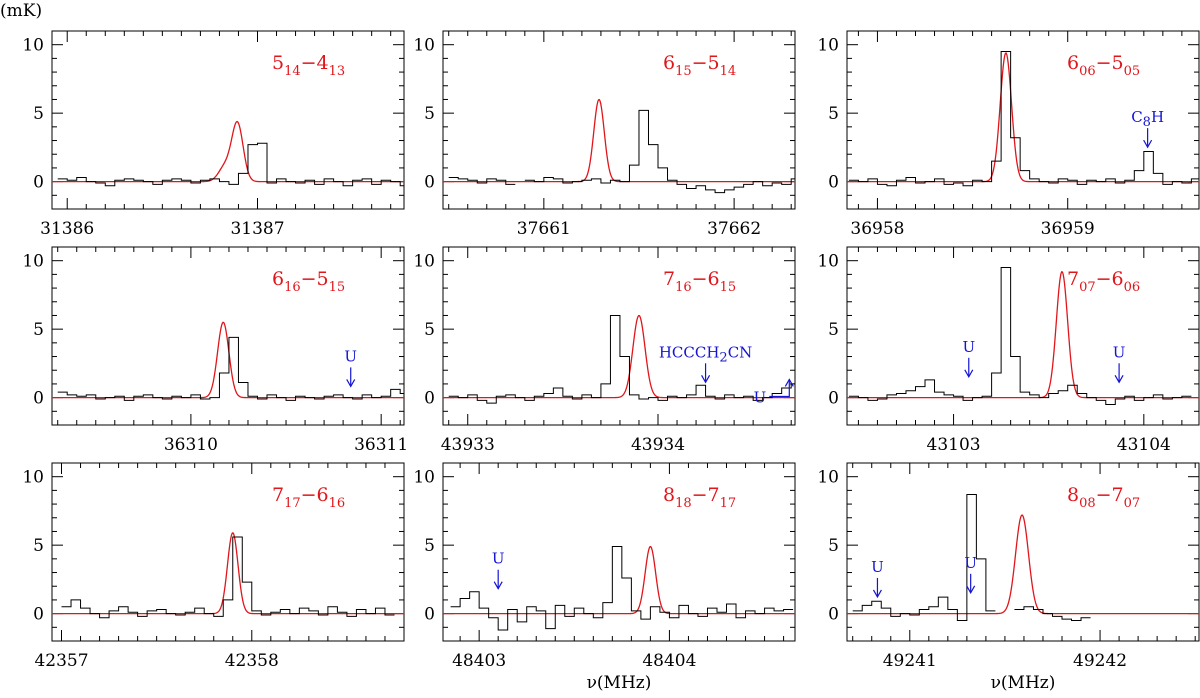 This screenshot has width=1200, height=698. Describe the element at coordinates (699, 281) in the screenshot. I see `transition-label: 716−615` at that location.